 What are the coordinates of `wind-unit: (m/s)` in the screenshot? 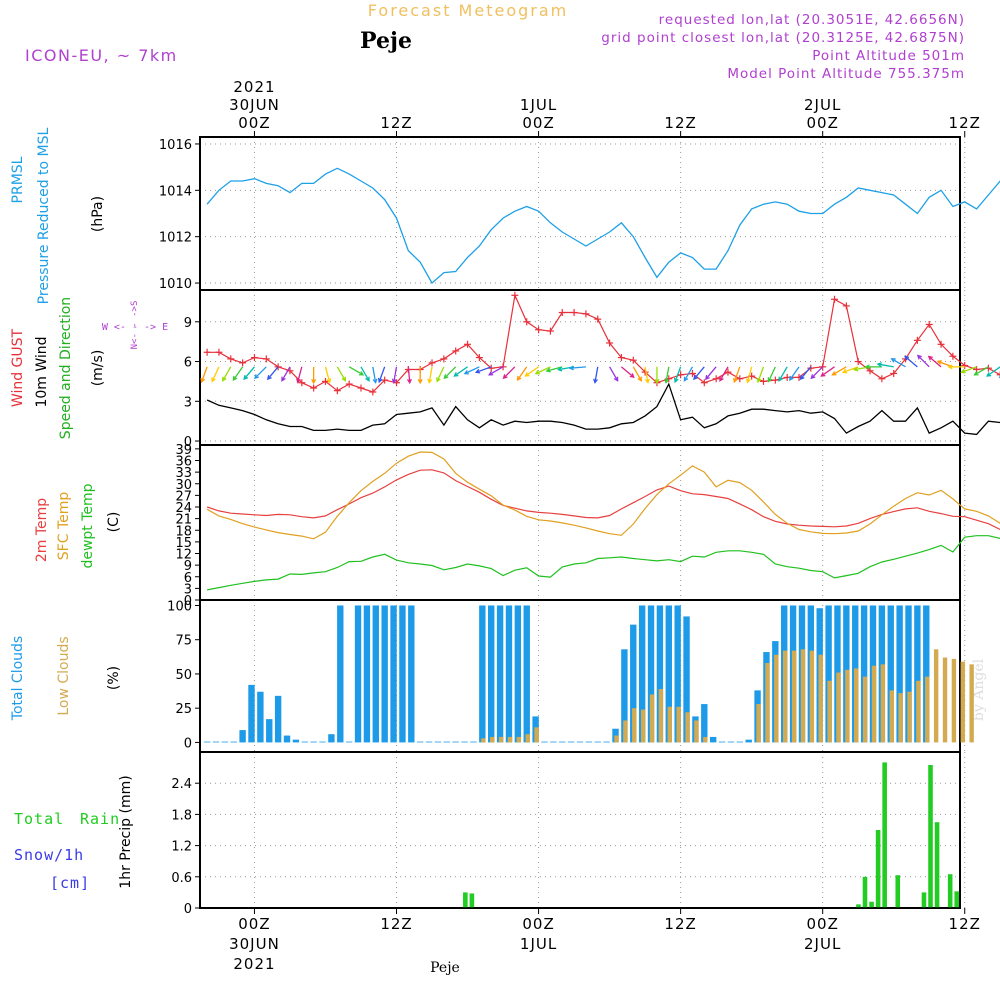 It's located at (98, 368).